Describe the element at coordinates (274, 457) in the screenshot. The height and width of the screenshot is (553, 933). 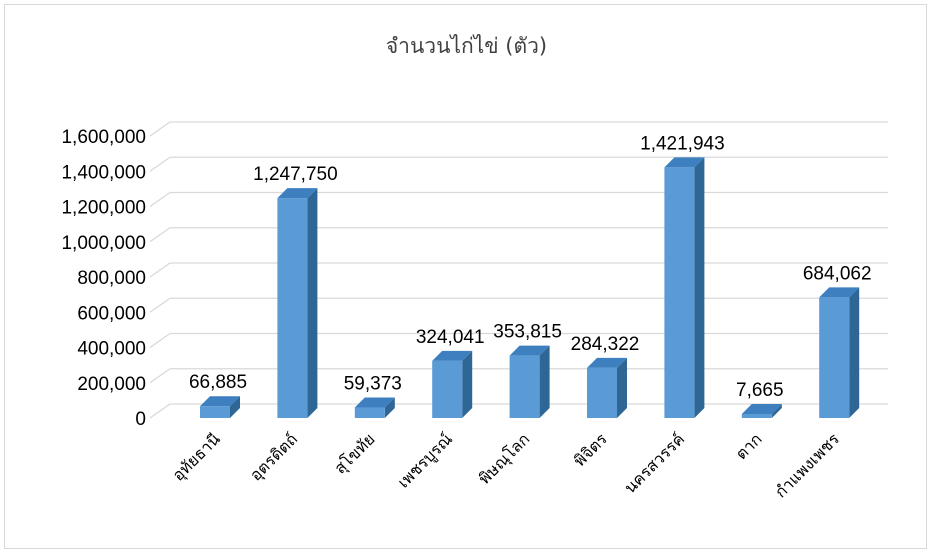
I see `x-tick-label: อุตรดิตถ์` at that location.